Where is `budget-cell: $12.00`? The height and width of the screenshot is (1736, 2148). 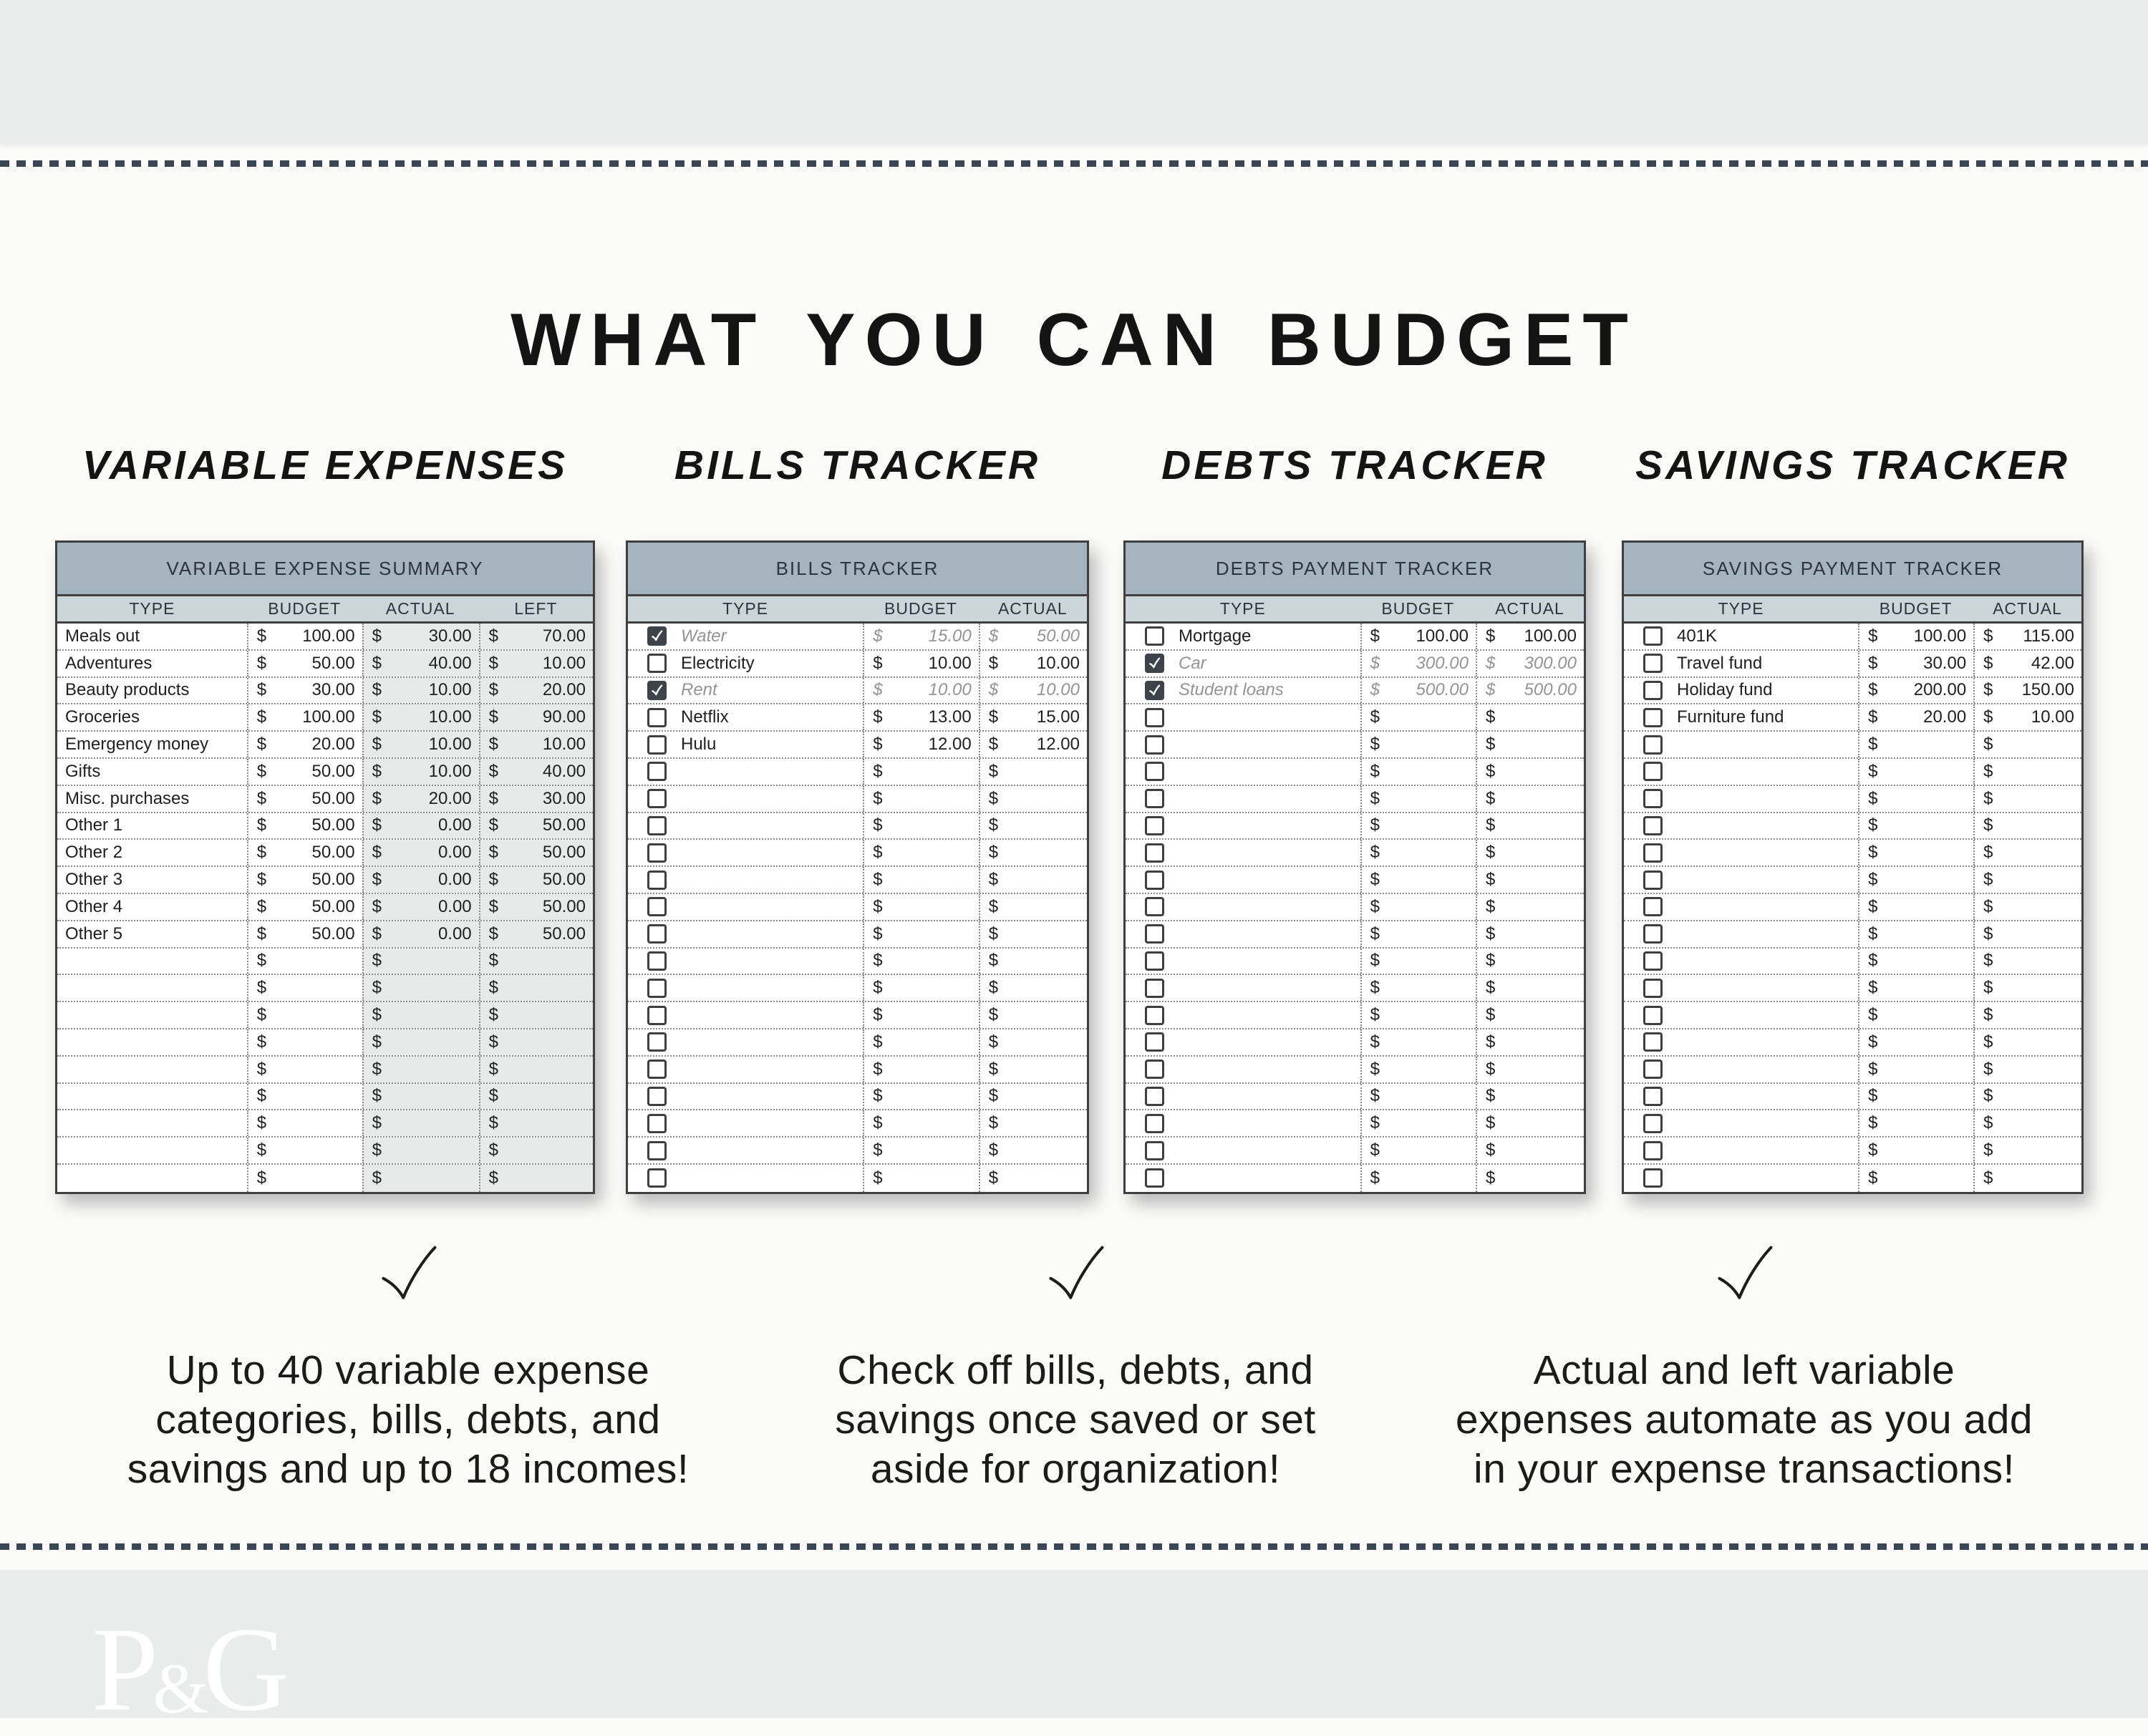 budget-cell: $12.00 is located at coordinates (921, 744).